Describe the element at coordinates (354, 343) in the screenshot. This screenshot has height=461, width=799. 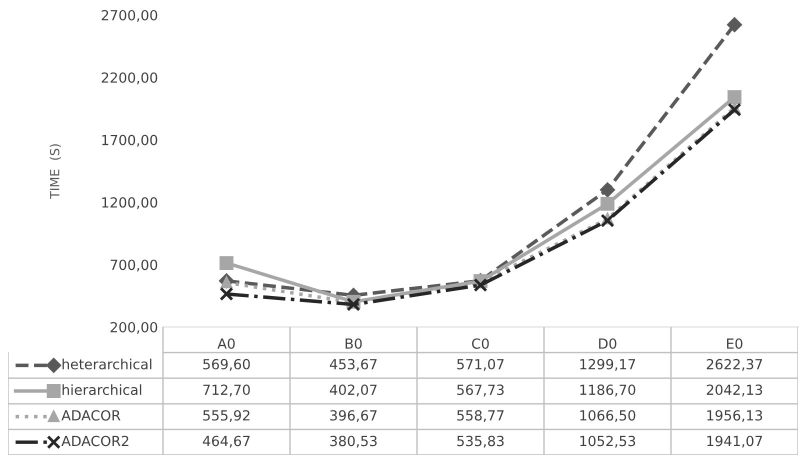
I see `x-tick-label: B0` at that location.